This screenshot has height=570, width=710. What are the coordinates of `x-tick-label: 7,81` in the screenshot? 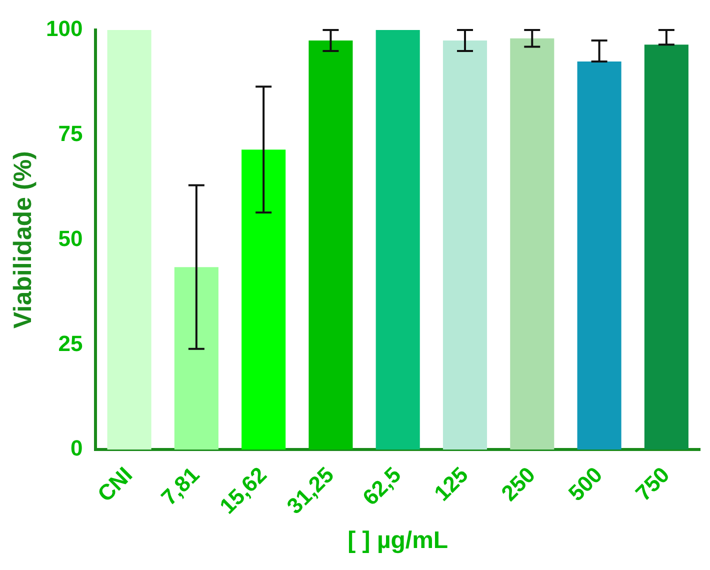 It's located at (180, 486).